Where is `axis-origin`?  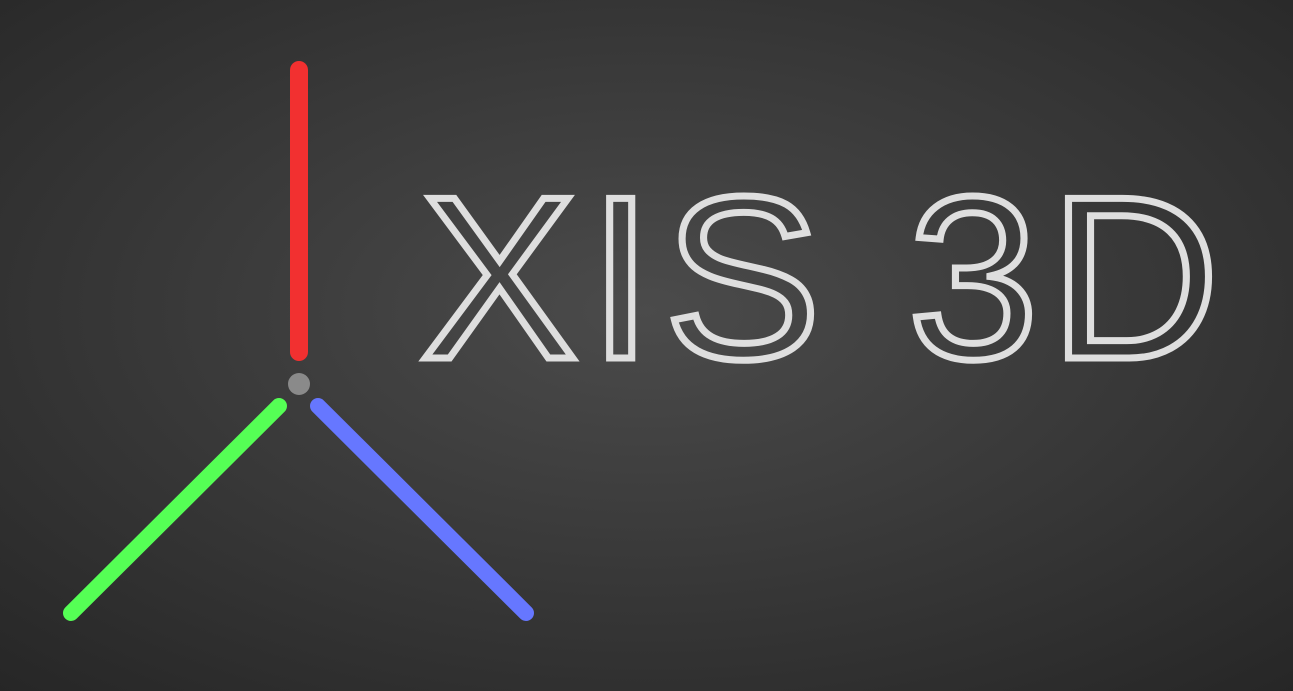 axis-origin is located at coordinates (299, 384).